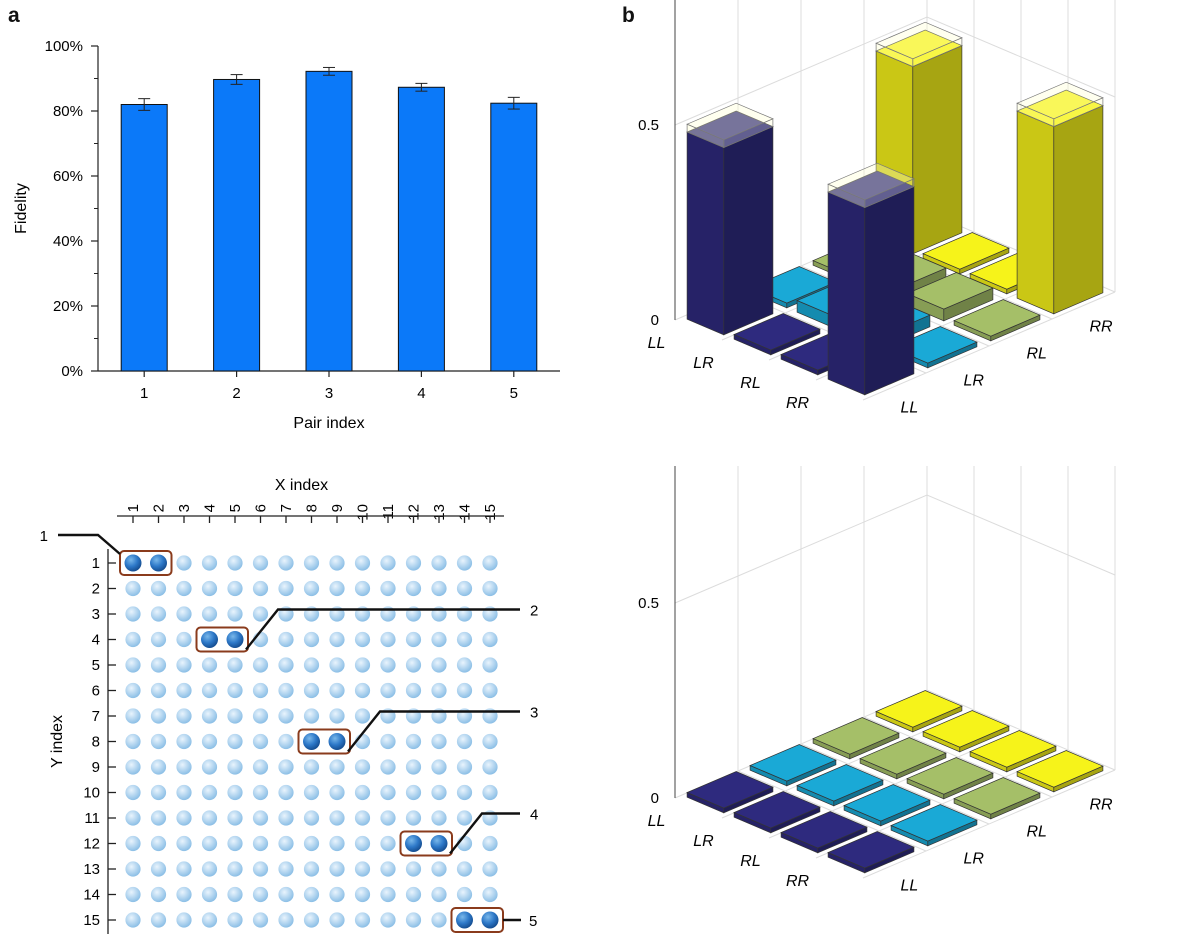  I want to click on column-label: LR, so click(974, 859).